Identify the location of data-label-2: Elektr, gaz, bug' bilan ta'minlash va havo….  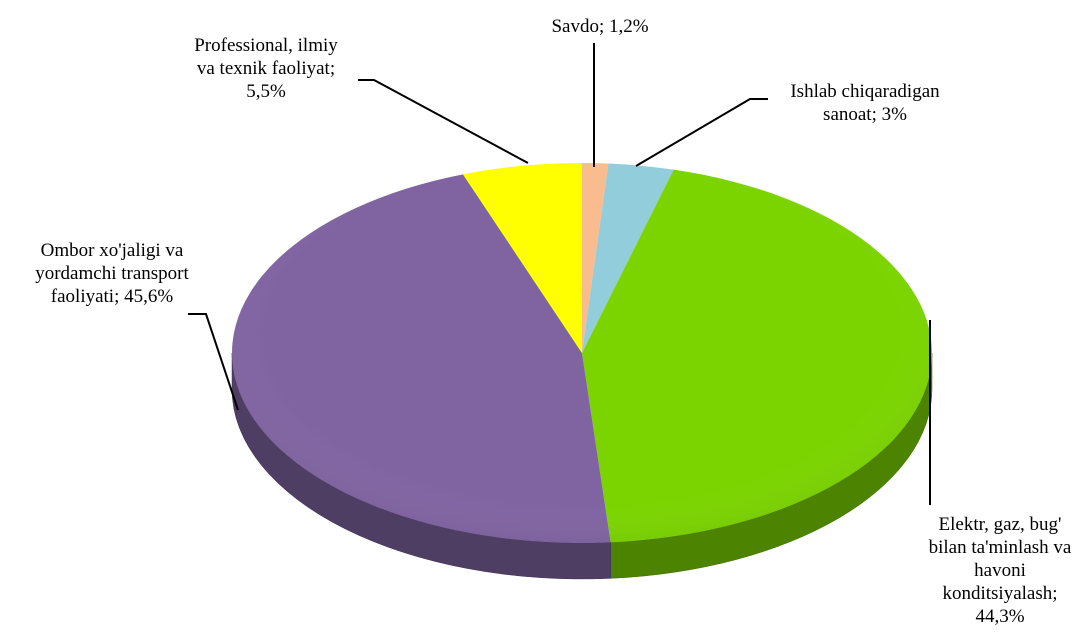
(1000, 570).